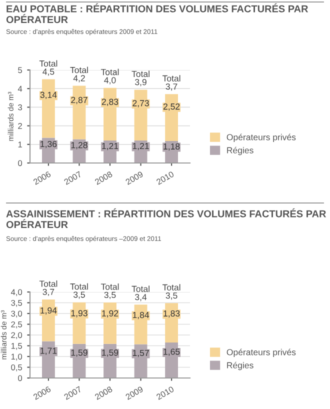 This screenshot has height=409, width=330. What do you see at coordinates (16, 314) in the screenshot?
I see `y-tick-label: 3,0` at bounding box center [16, 314].